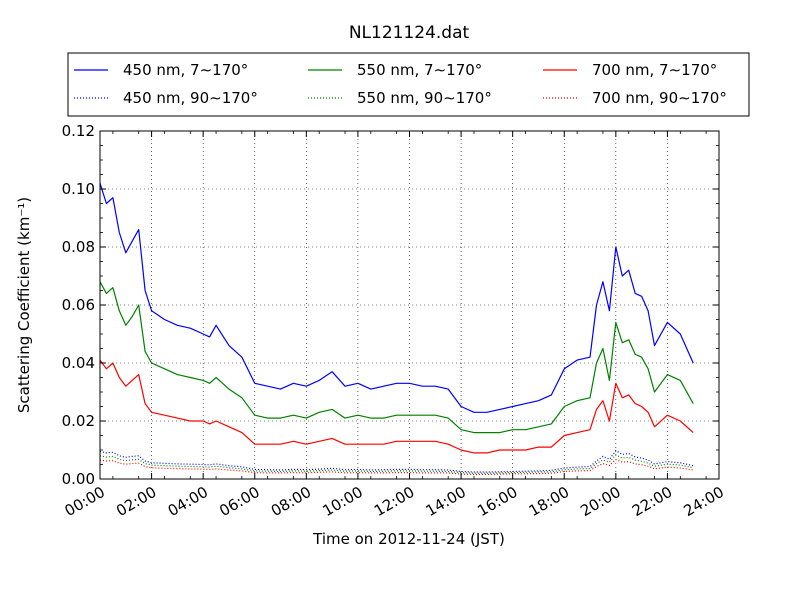 The width and height of the screenshot is (800, 604). I want to click on x-tick-label: 20:00, so click(600, 501).